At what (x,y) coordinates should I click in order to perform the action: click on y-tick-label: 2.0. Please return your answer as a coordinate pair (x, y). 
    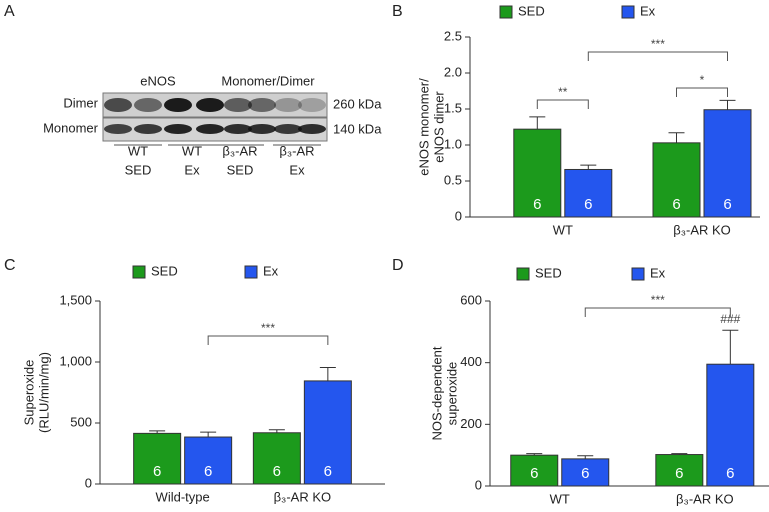
    Looking at the image, I should click on (453, 71).